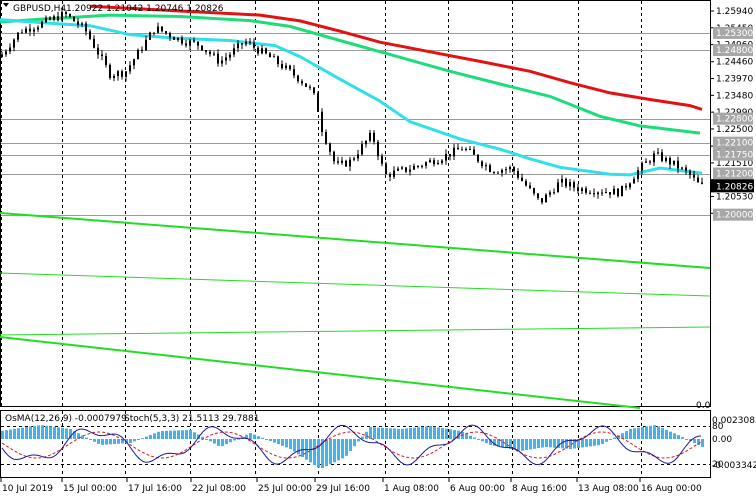  Describe the element at coordinates (734, 466) in the screenshot. I see `indicator-tick-label: -0.00334227` at that location.